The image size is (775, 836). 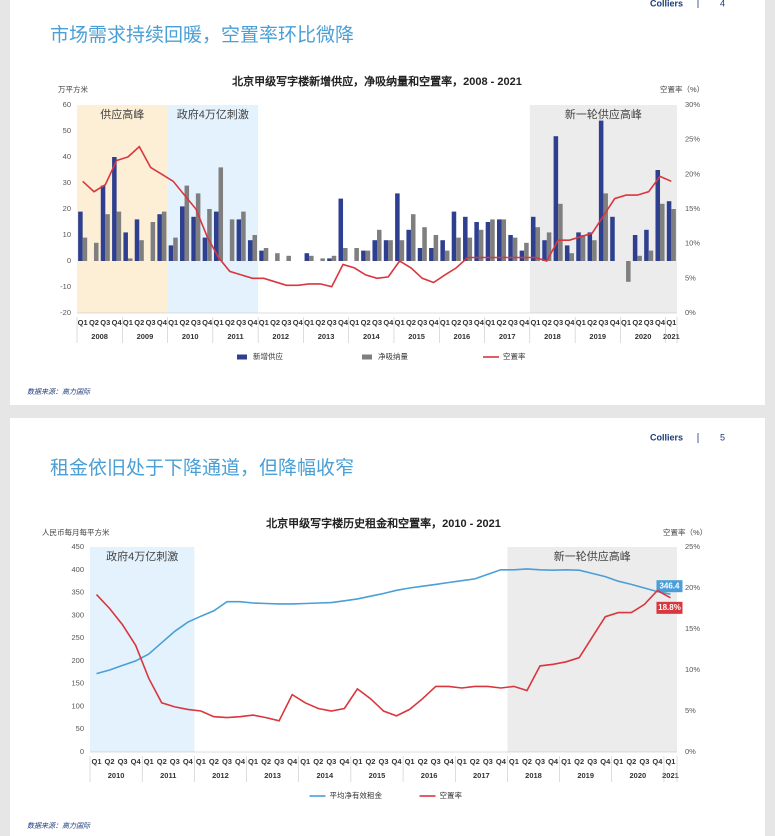 I want to click on y2-tick-label: 10%, so click(x=692, y=243).